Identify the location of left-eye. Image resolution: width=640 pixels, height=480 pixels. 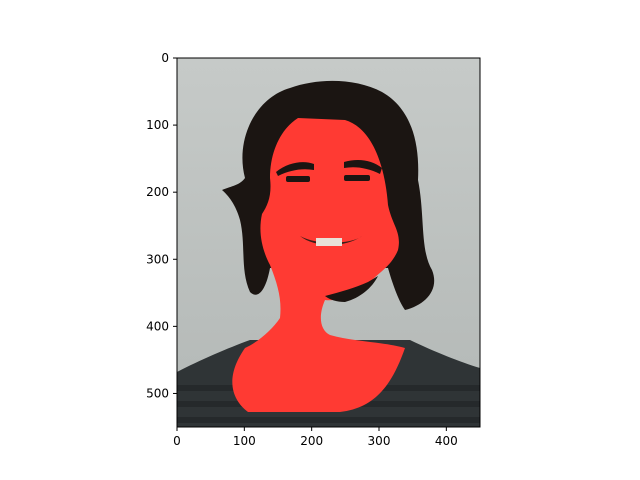
(298, 179).